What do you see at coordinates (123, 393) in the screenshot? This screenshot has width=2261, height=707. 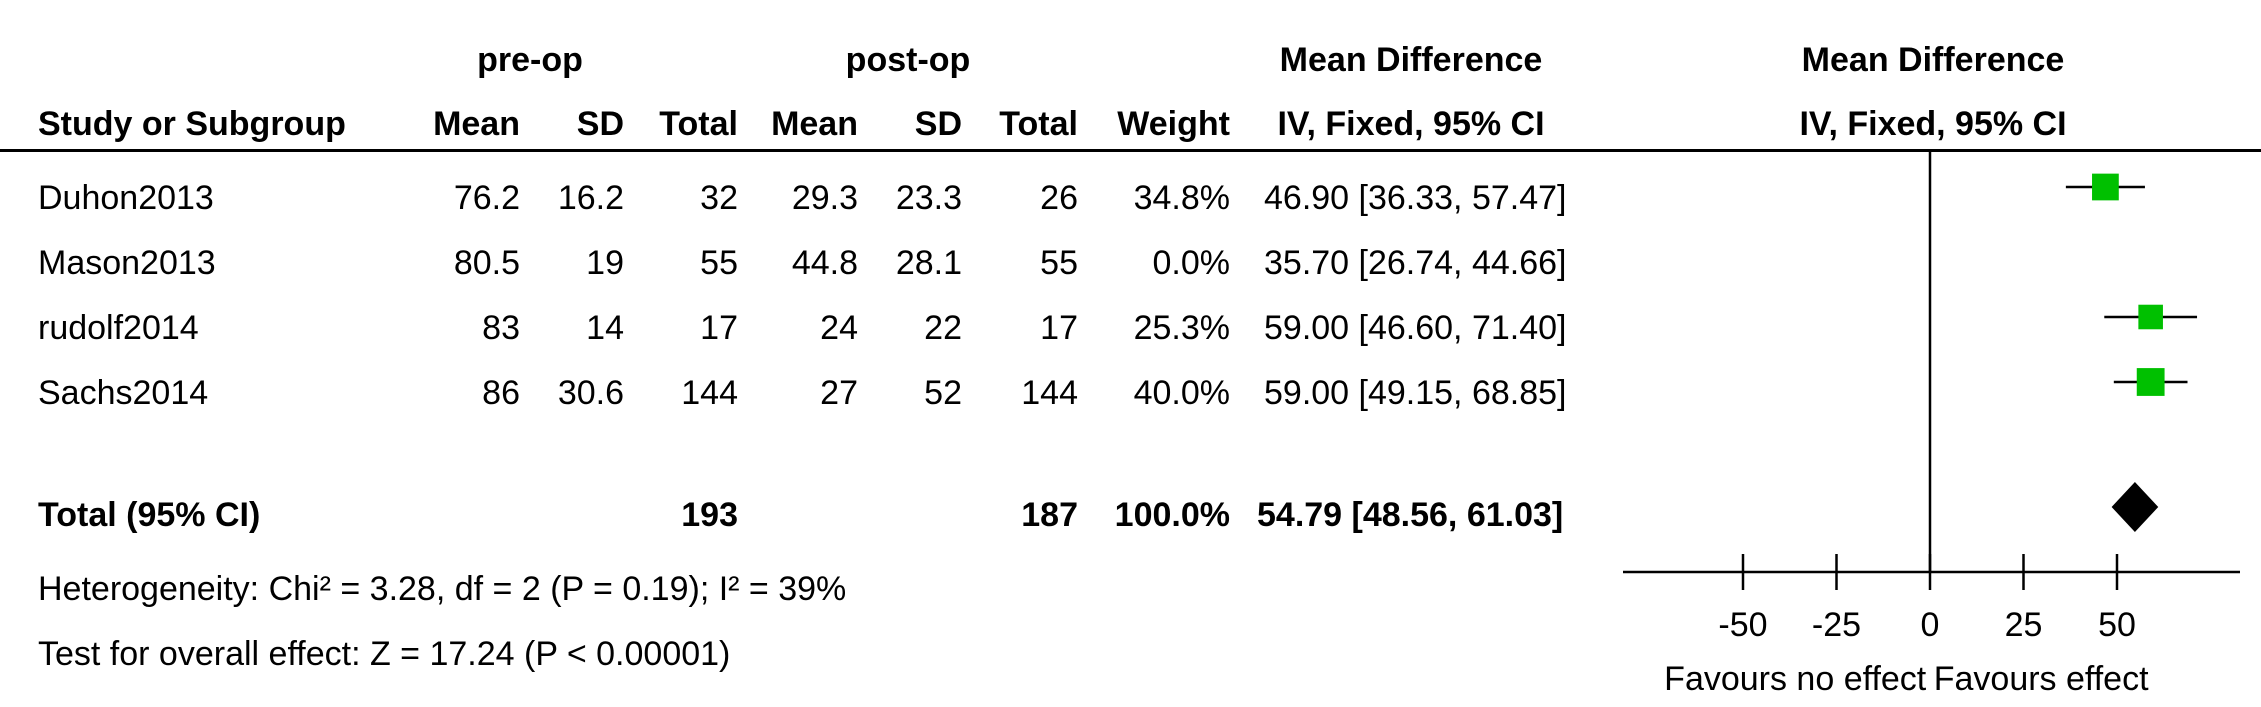 I see `study-name: Sachs2014` at bounding box center [123, 393].